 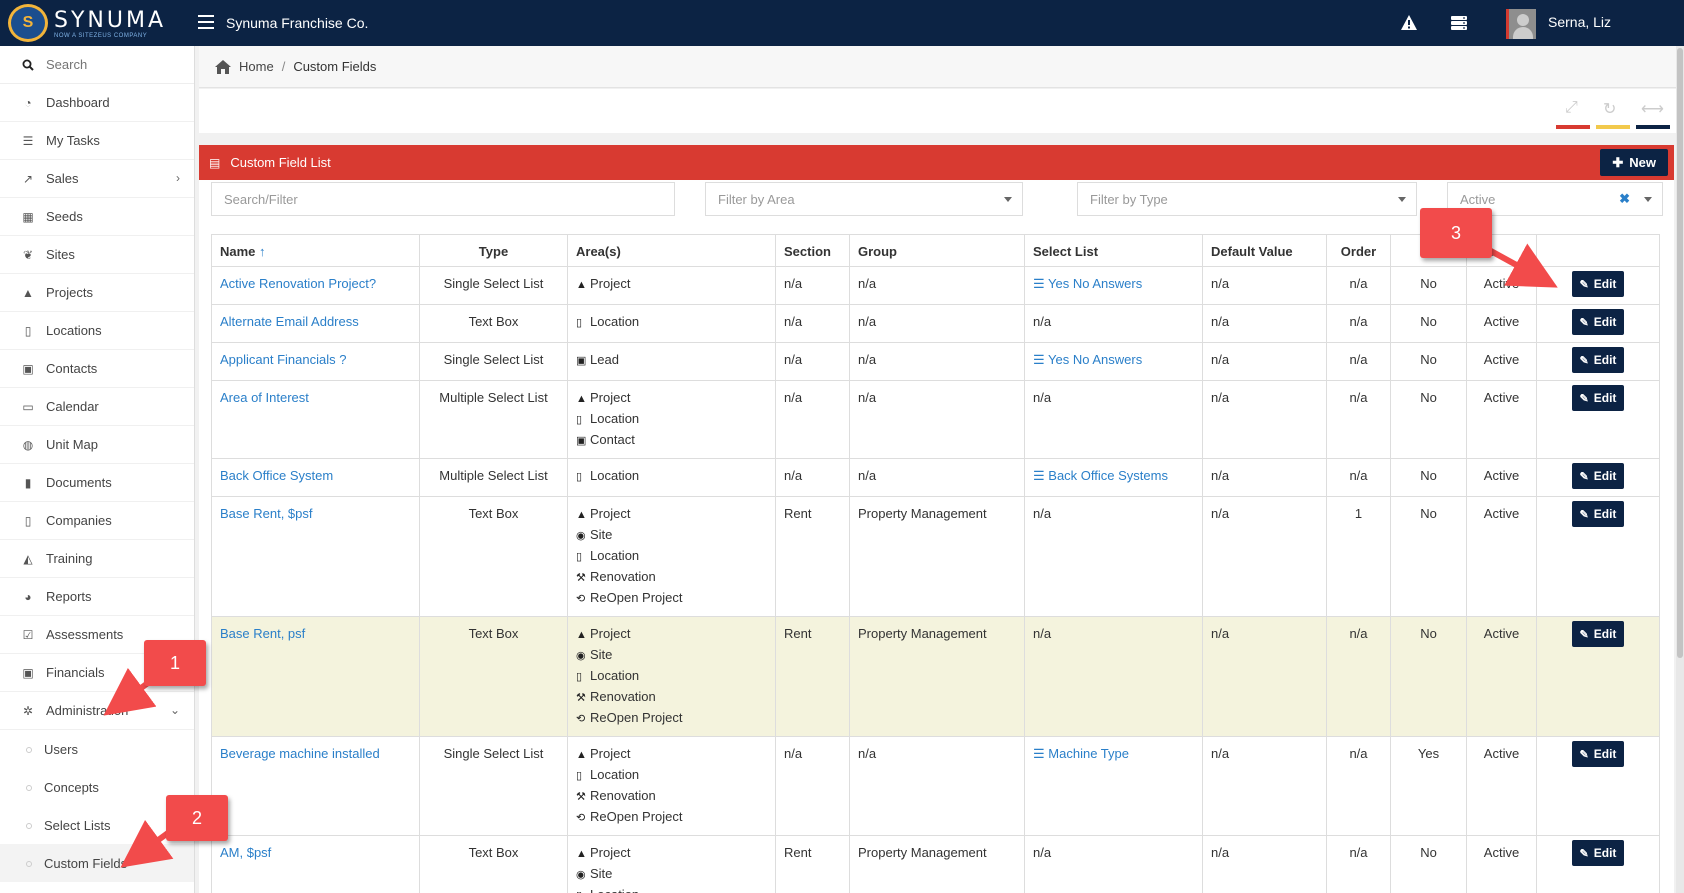 What do you see at coordinates (812, 285) in the screenshot?
I see `cell-section: n/a` at bounding box center [812, 285].